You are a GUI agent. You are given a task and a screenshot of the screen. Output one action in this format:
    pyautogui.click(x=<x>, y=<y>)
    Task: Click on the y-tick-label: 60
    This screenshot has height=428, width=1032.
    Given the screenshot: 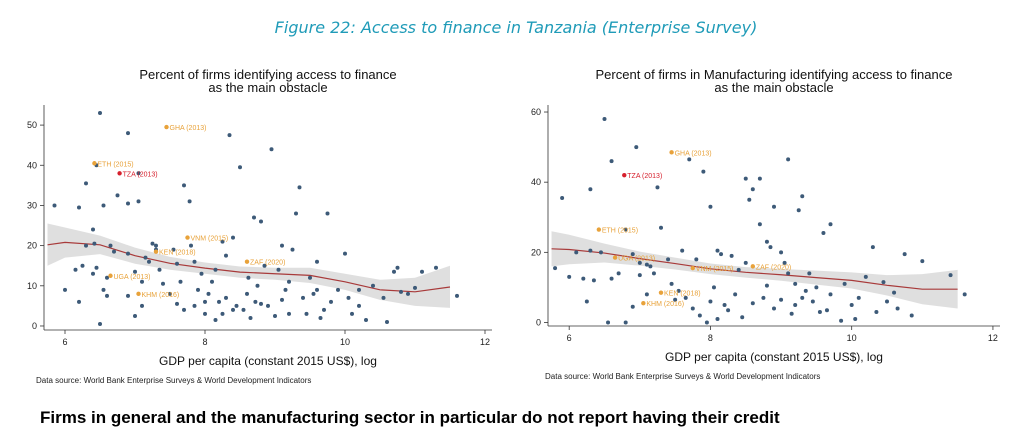 What is the action you would take?
    pyautogui.click(x=536, y=112)
    